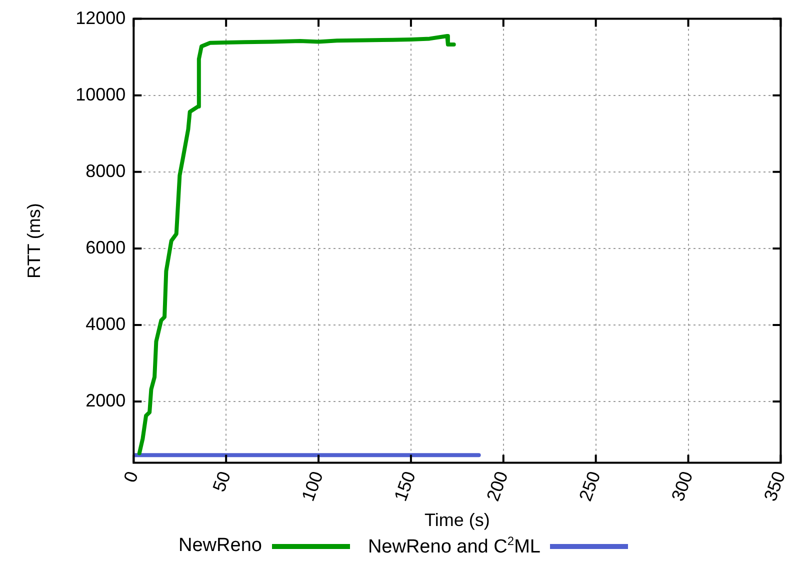  Describe the element at coordinates (106, 247) in the screenshot. I see `y-tick-label: 6000` at that location.